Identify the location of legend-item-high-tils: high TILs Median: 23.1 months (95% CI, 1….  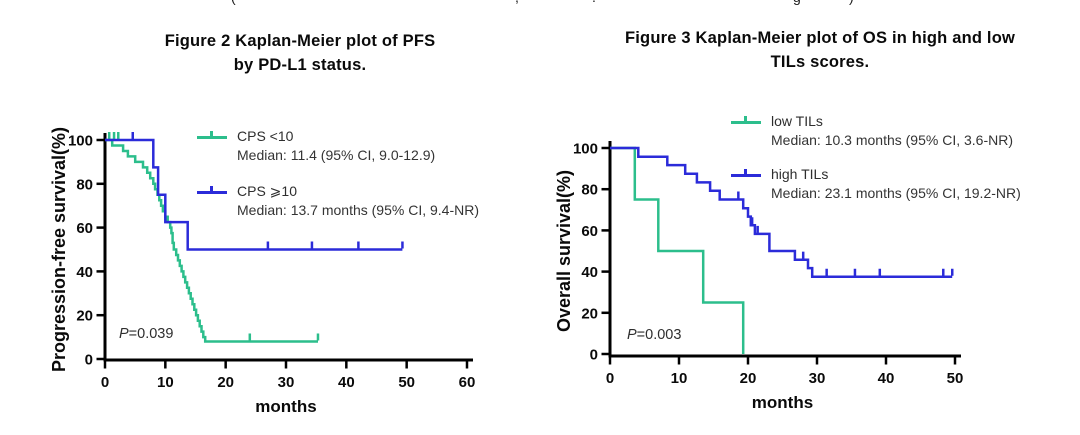
(876, 184).